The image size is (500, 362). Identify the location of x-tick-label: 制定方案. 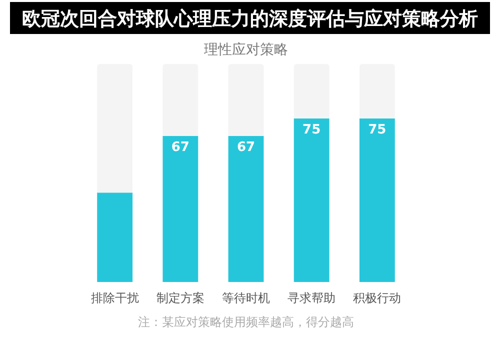
(180, 298).